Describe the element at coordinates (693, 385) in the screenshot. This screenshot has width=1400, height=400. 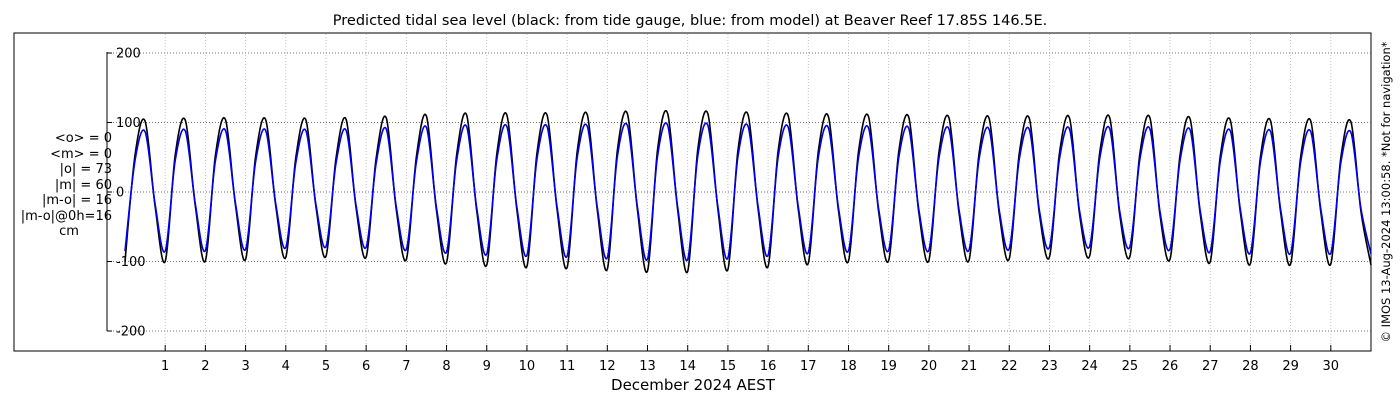
I see `x-axis-label: December 2024 AEST` at that location.